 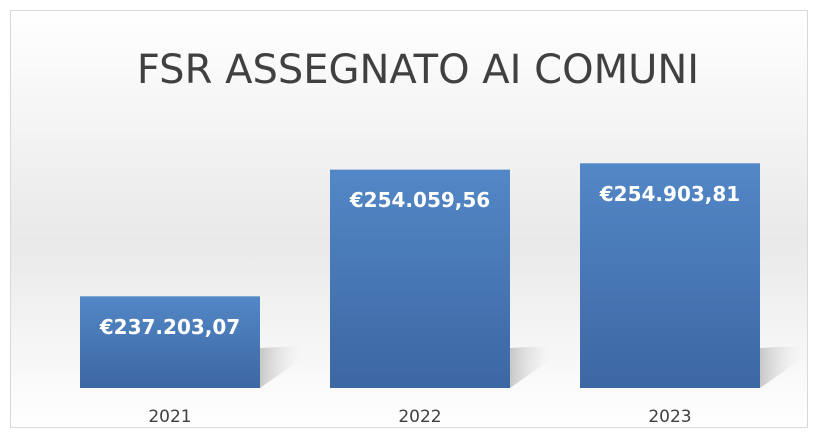 I want to click on data-label: €254.903,81, so click(x=669, y=194).